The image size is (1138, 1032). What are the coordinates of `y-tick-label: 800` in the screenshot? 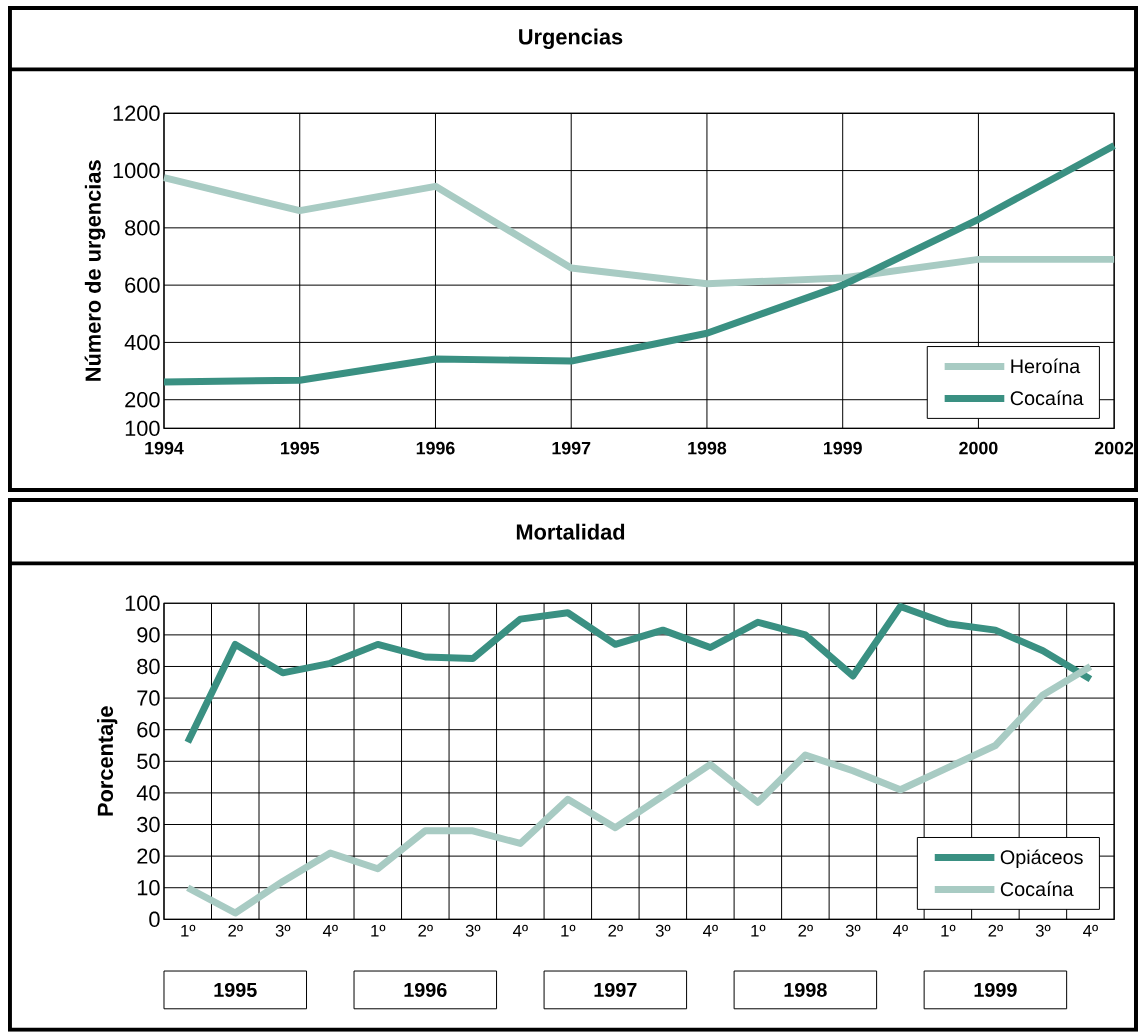 It's located at (142, 228).